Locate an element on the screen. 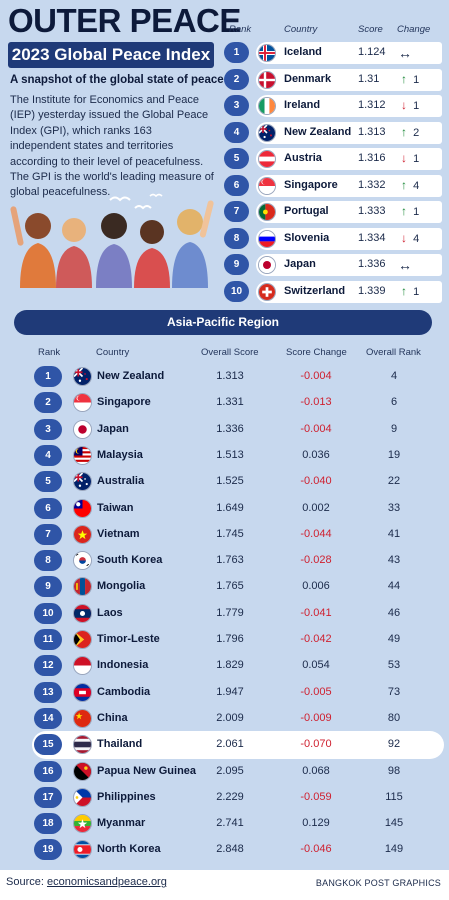 The image size is (449, 900). score-change: 0.002 is located at coordinates (316, 507).